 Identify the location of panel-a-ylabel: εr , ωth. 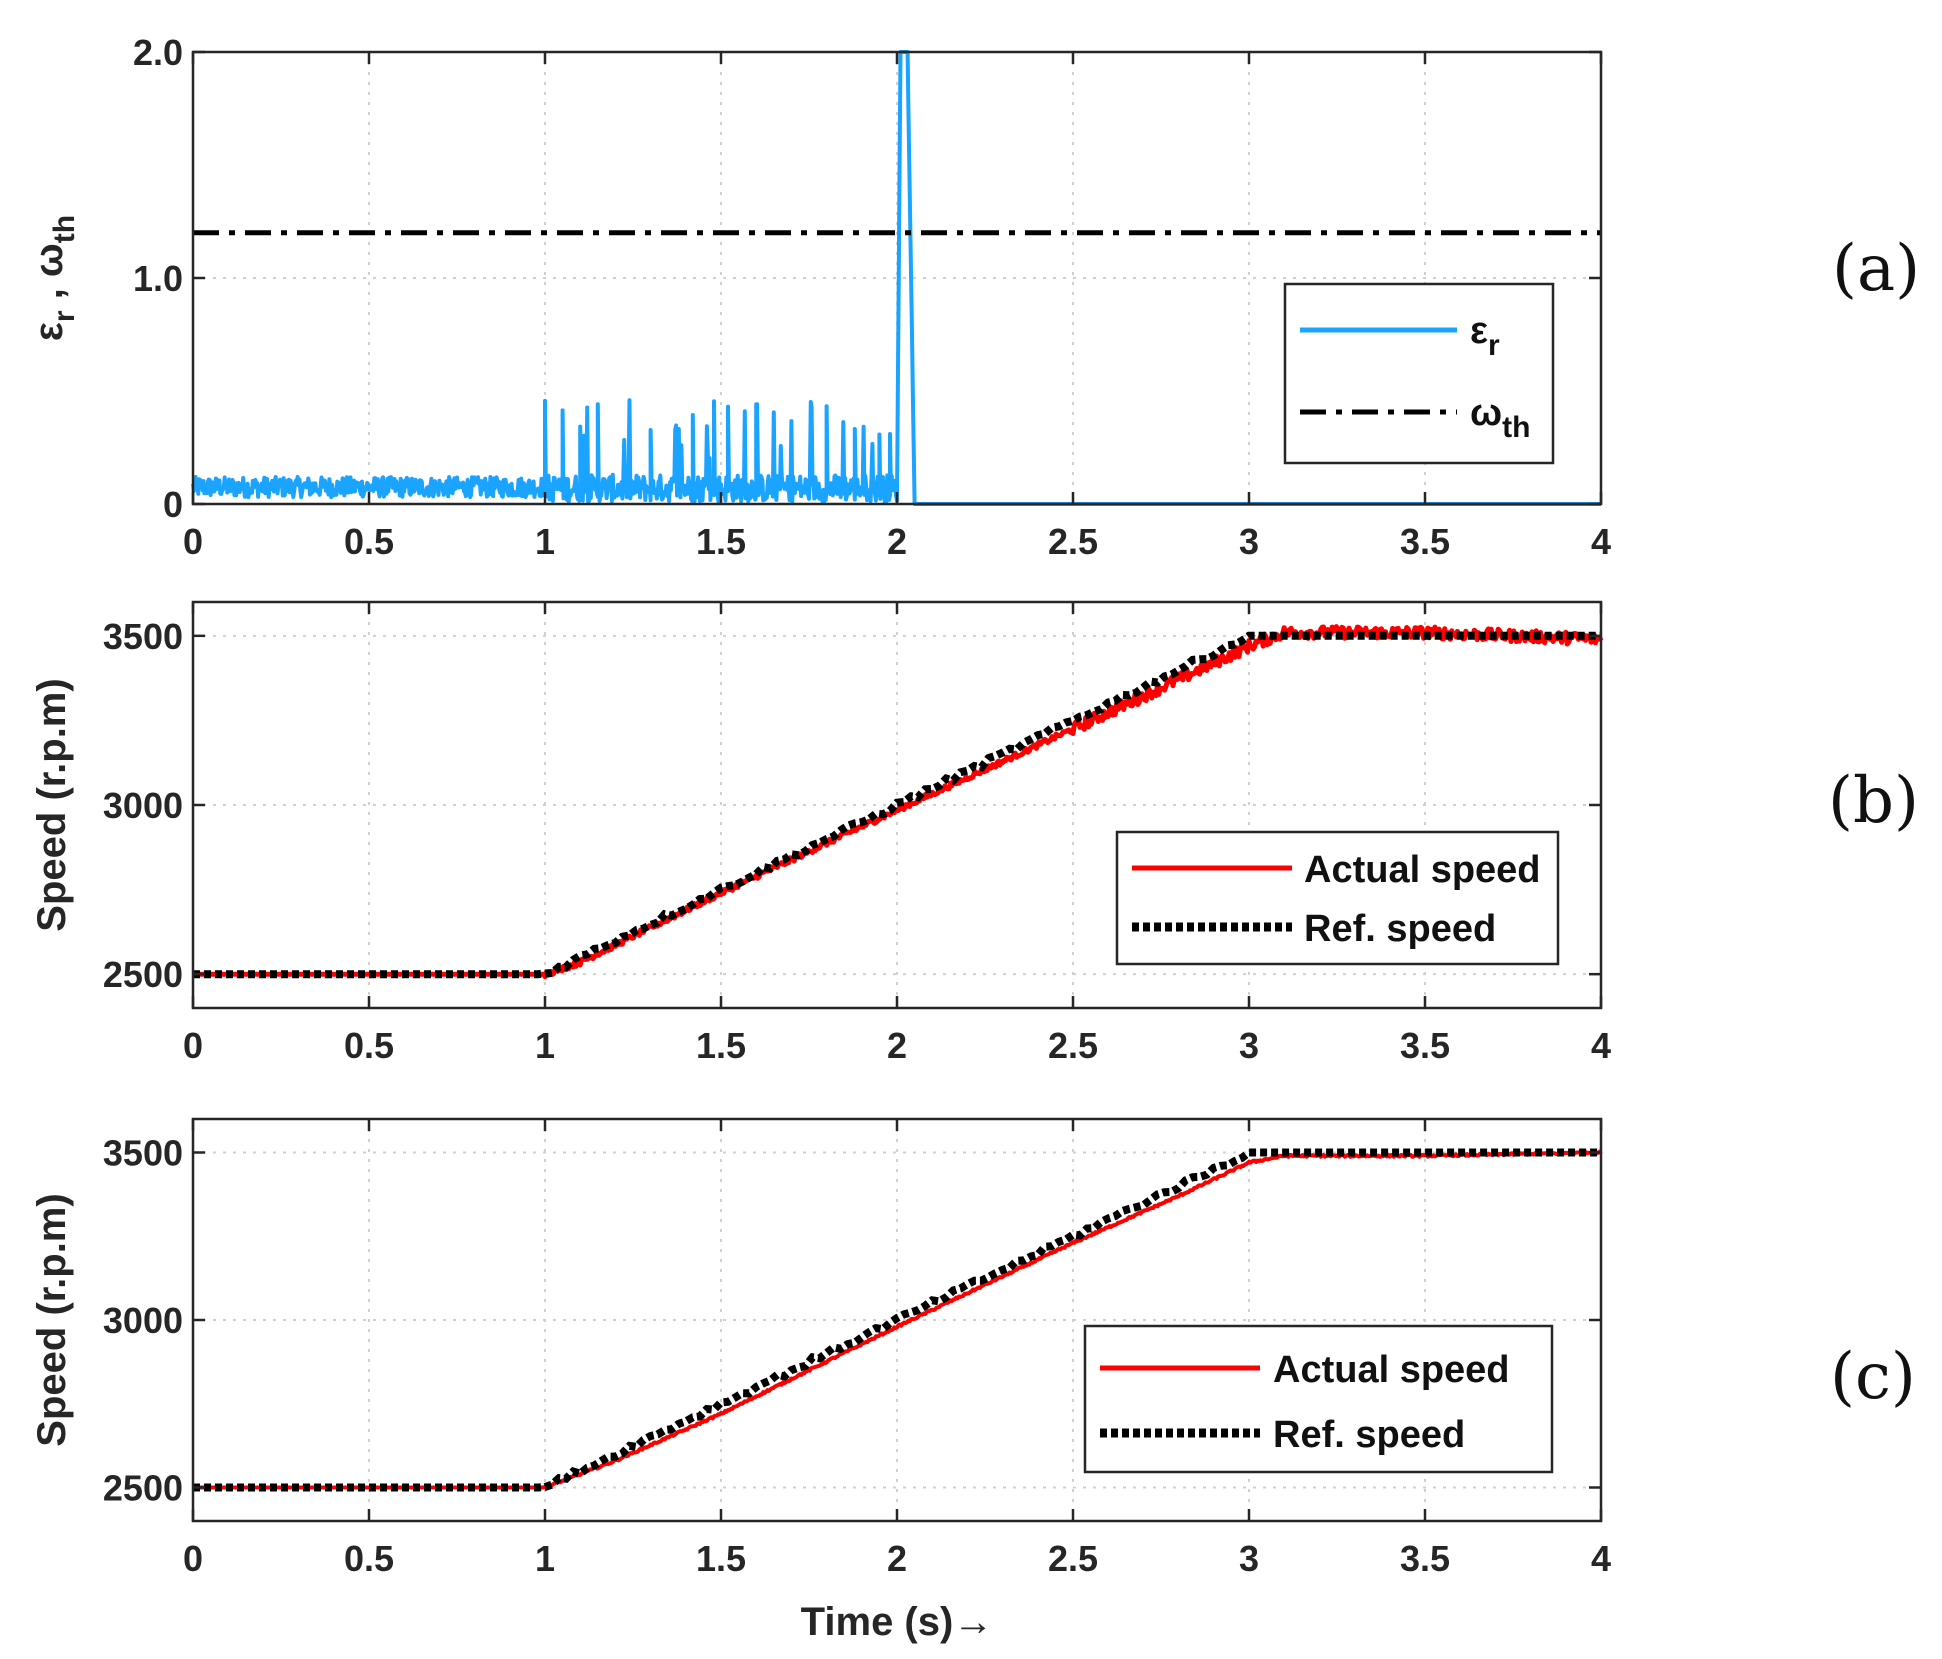
(54, 278).